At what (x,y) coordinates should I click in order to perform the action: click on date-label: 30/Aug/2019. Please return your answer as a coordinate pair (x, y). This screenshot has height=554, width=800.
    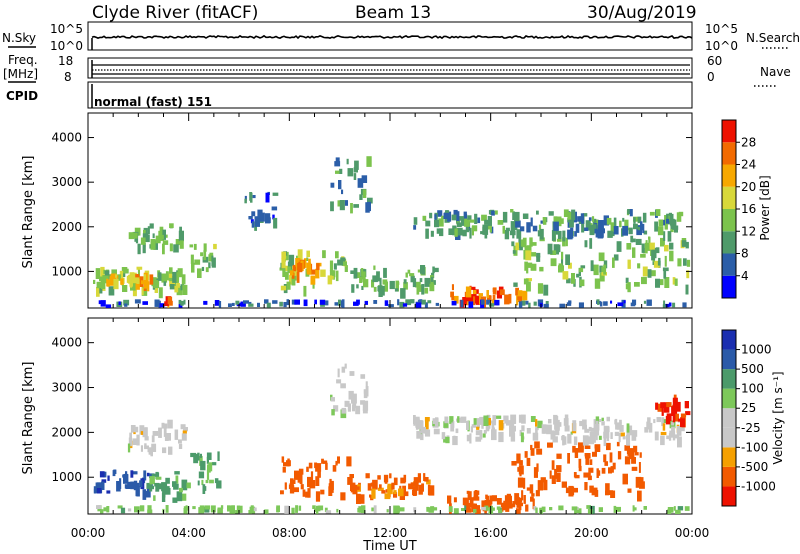
    Looking at the image, I should click on (642, 13).